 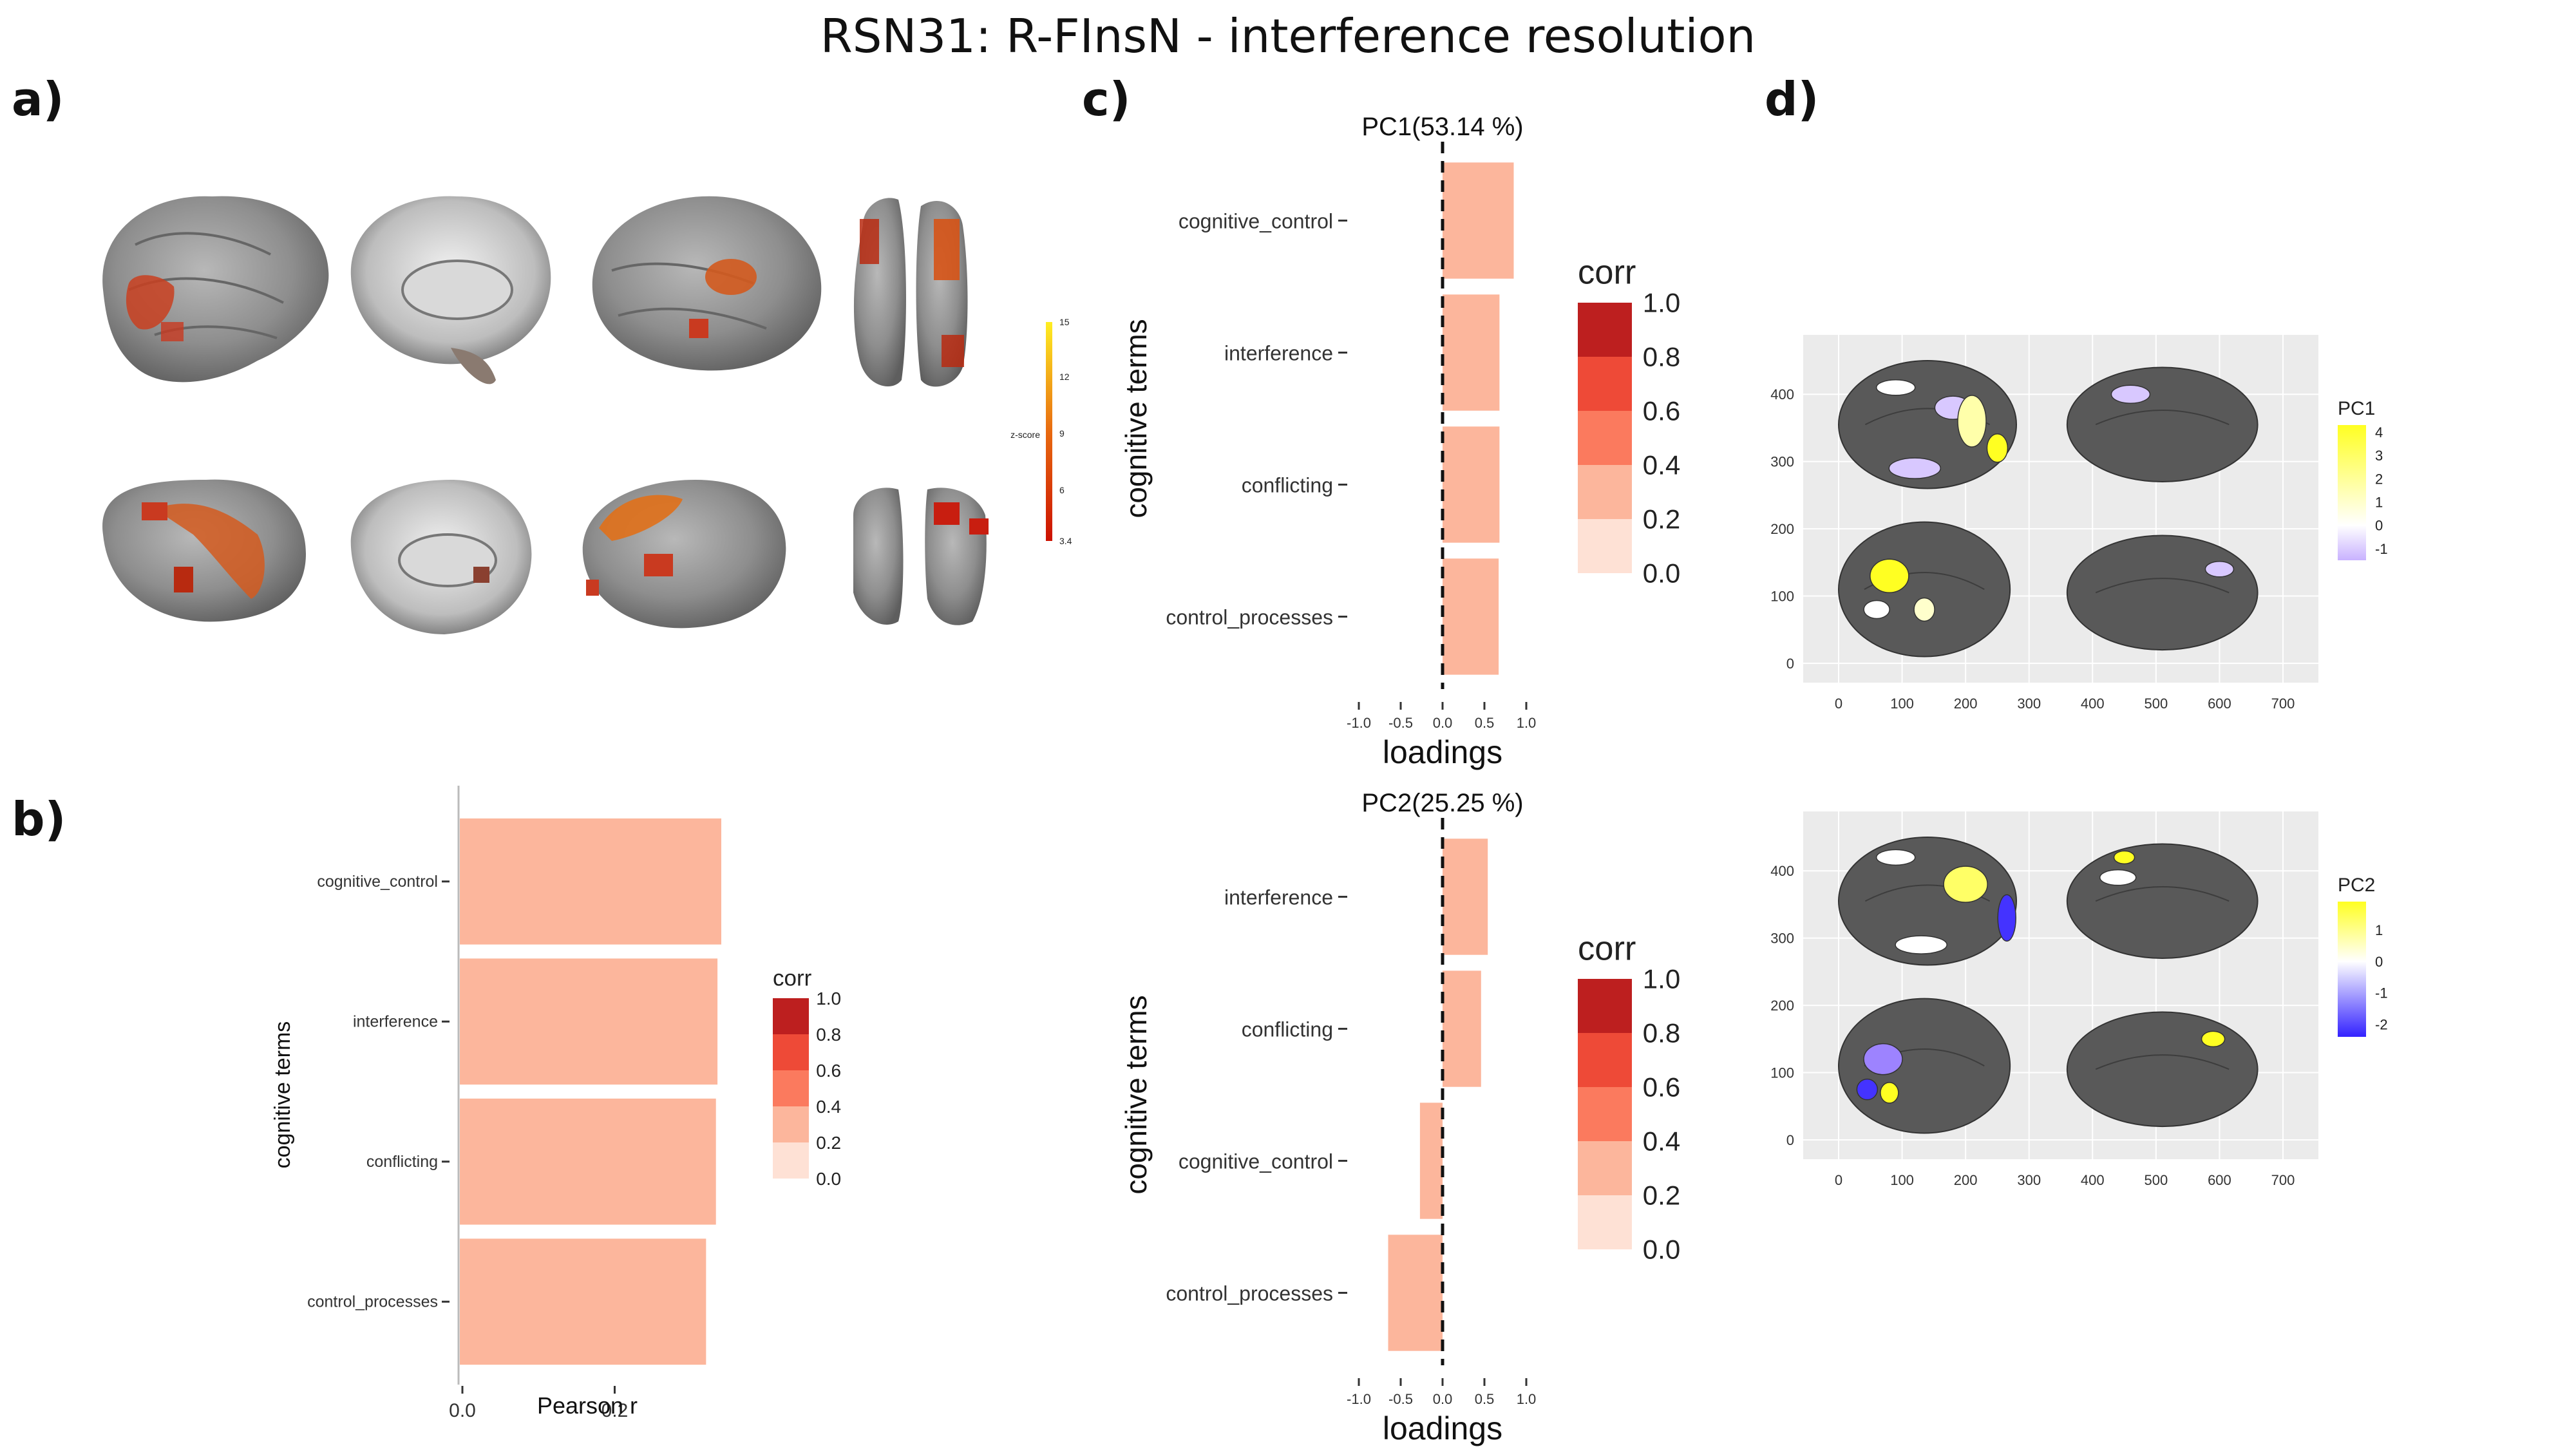 What do you see at coordinates (2381, 549) in the screenshot?
I see `legend-tick-d1: -1` at bounding box center [2381, 549].